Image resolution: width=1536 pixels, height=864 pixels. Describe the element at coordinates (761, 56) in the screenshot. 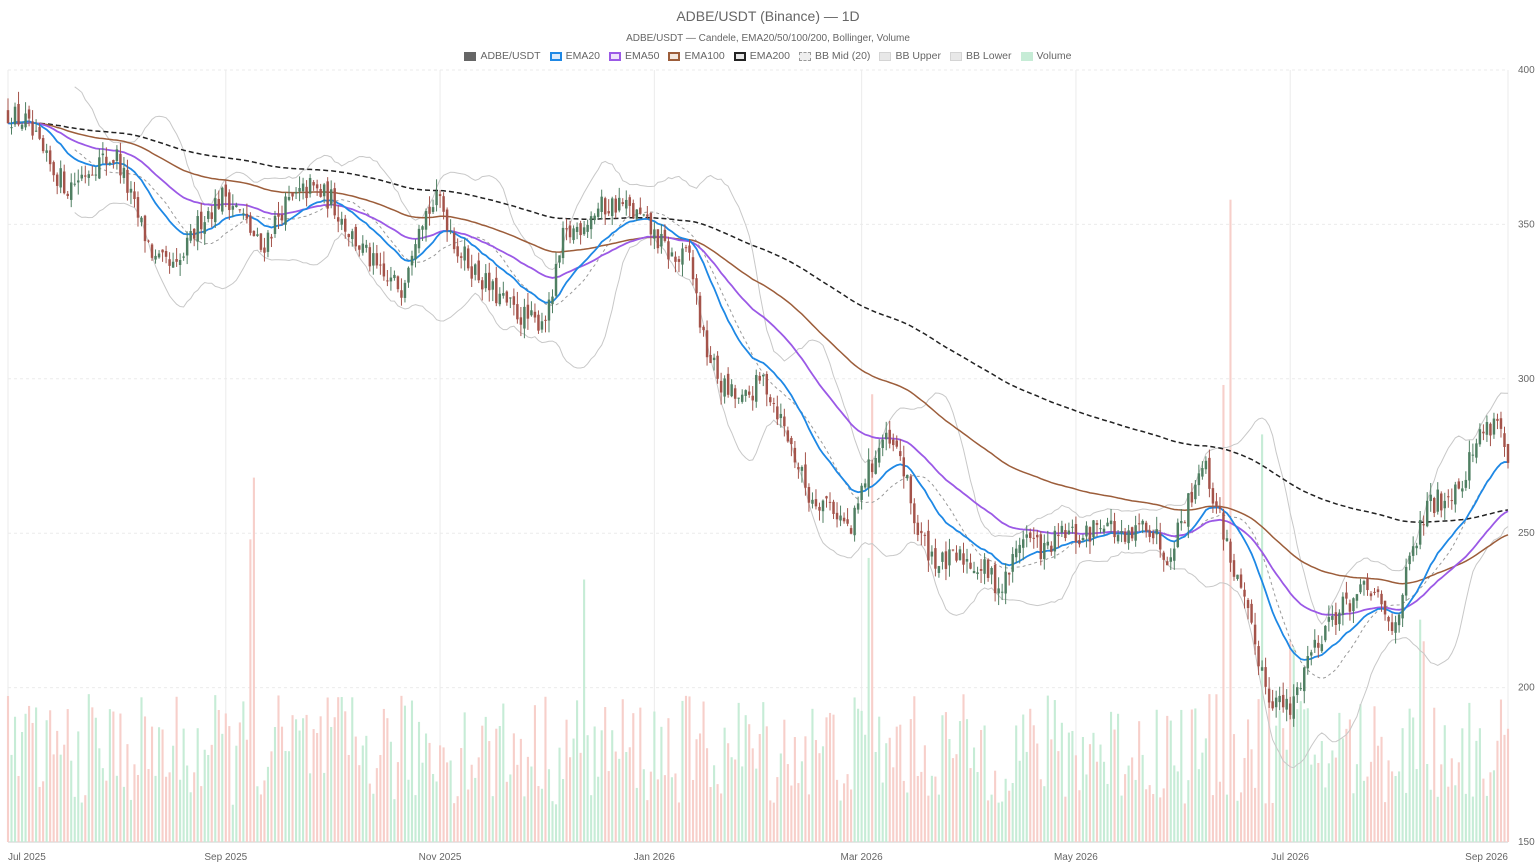

I see `legend-item: EMA200` at that location.